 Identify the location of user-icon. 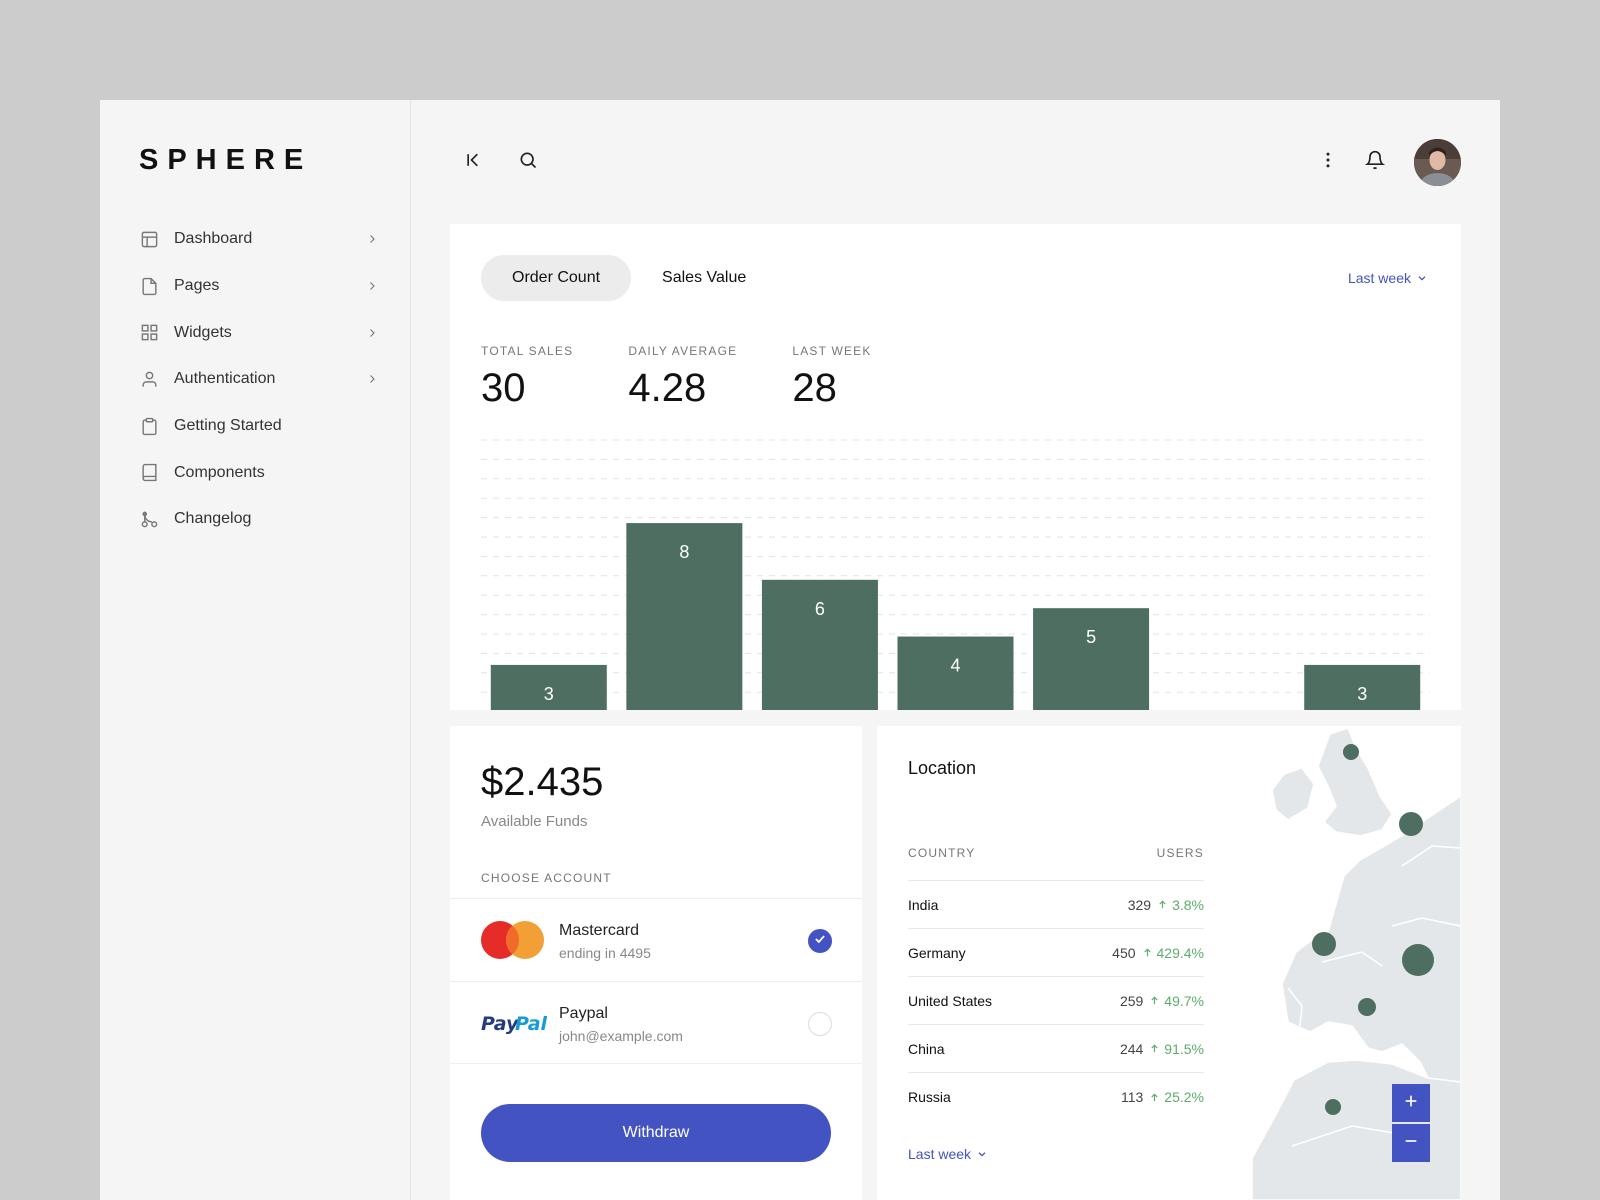
(149, 379).